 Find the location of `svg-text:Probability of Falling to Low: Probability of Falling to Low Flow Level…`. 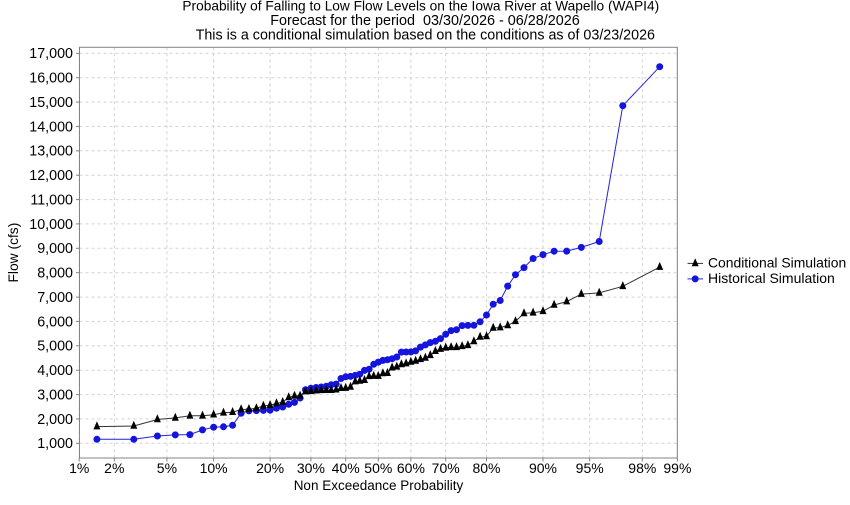

svg-text:Probability of Falling to Low: Probability of Falling to Low Flow Level… is located at coordinates (420, 6).